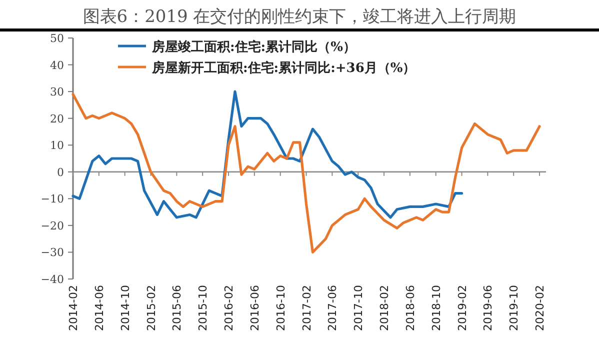 Image resolution: width=599 pixels, height=339 pixels. I want to click on x-tick-label: 2015-02, so click(151, 308).